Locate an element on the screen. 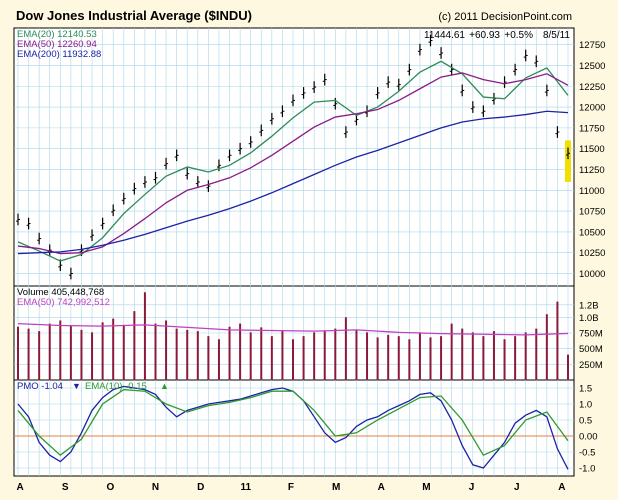 The height and width of the screenshot is (500, 618). price-tick-label: 10250 is located at coordinates (592, 253).